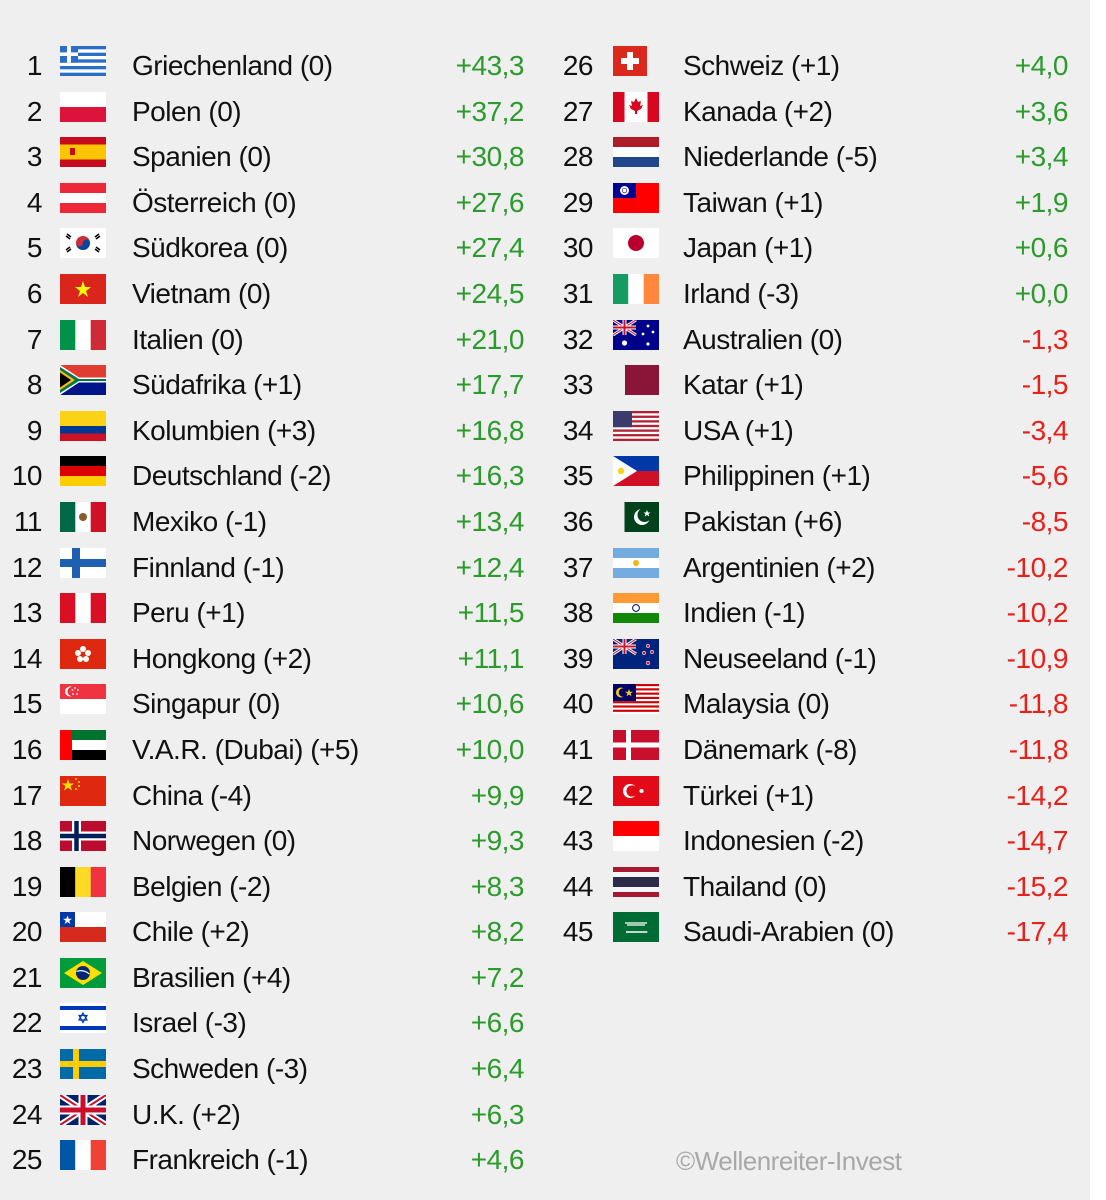 Image resolution: width=1106 pixels, height=1200 pixels. What do you see at coordinates (206, 704) in the screenshot?
I see `country-name: Singapur (0)` at bounding box center [206, 704].